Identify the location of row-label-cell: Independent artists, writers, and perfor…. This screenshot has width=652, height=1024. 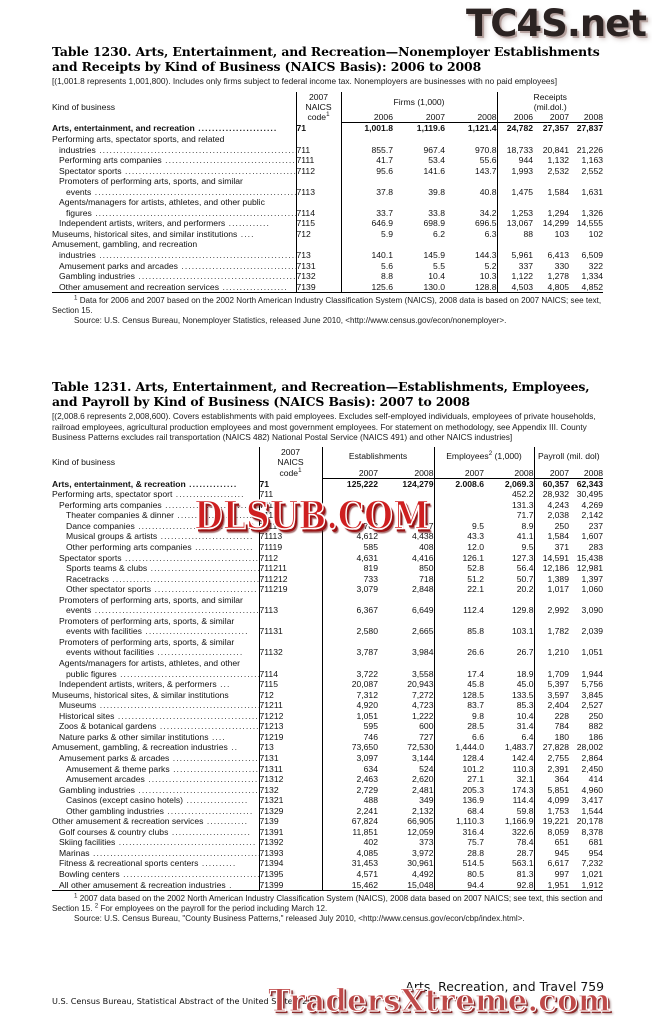
(174, 223).